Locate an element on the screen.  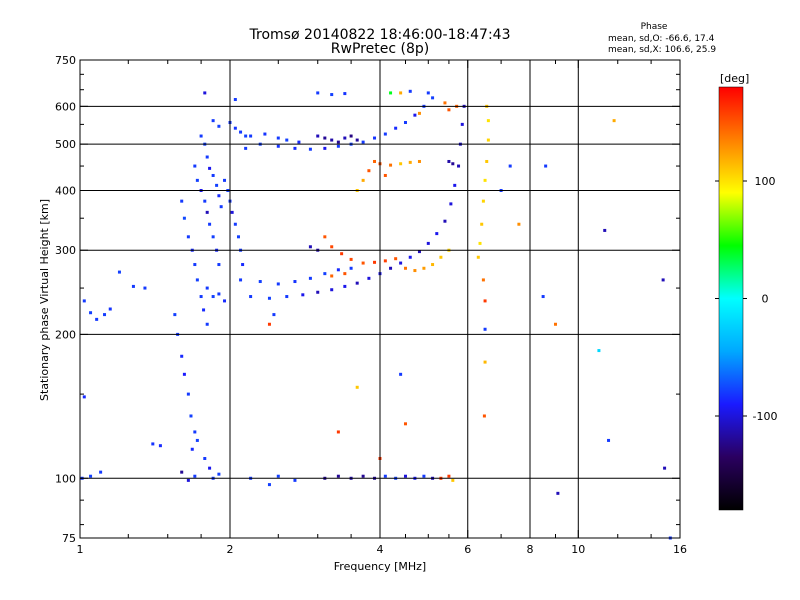
x-tick-label: 10 is located at coordinates (578, 549).